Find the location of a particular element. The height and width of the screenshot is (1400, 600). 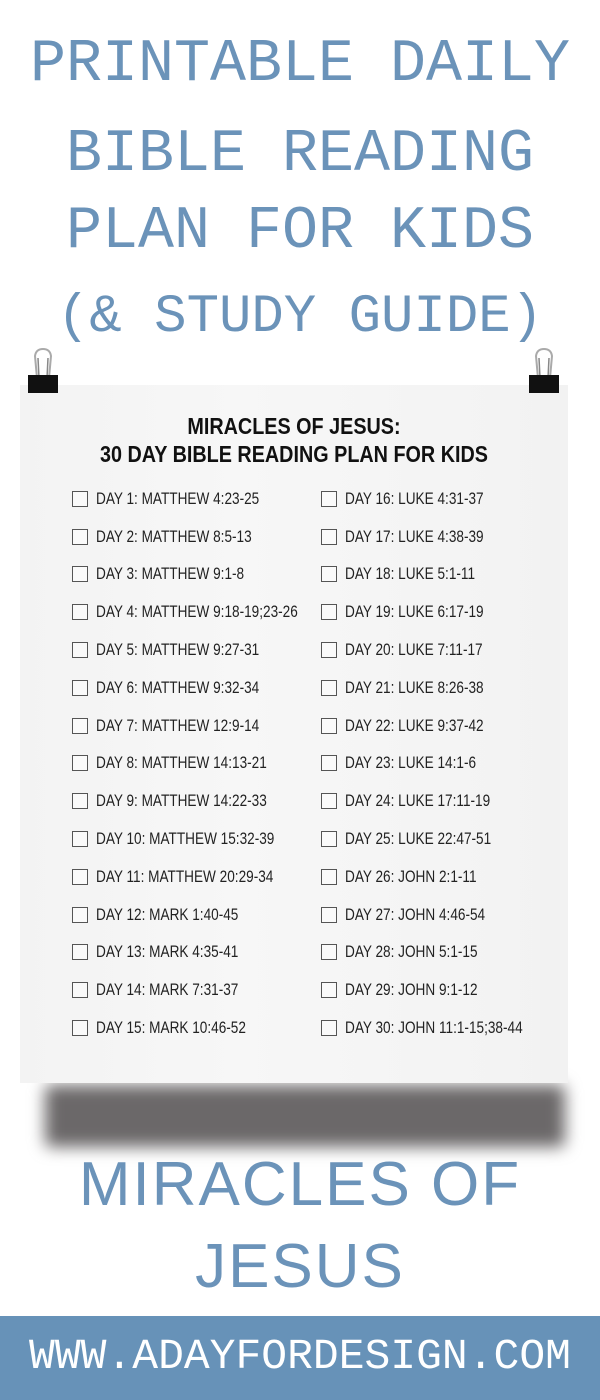

checklist-item: DAY 24: LUKE 17:11-19 is located at coordinates (444, 801).